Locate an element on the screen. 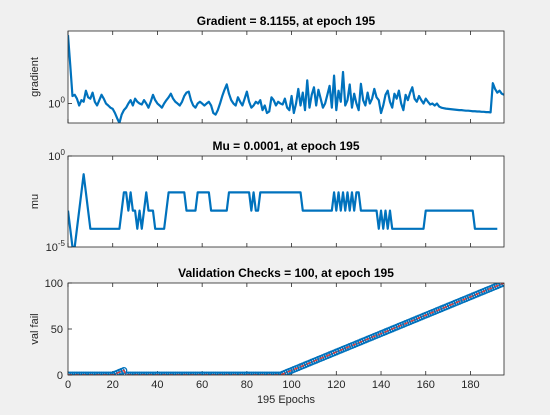 This screenshot has height=415, width=550. y-tick-label: 10⁻⁵ is located at coordinates (56, 246).